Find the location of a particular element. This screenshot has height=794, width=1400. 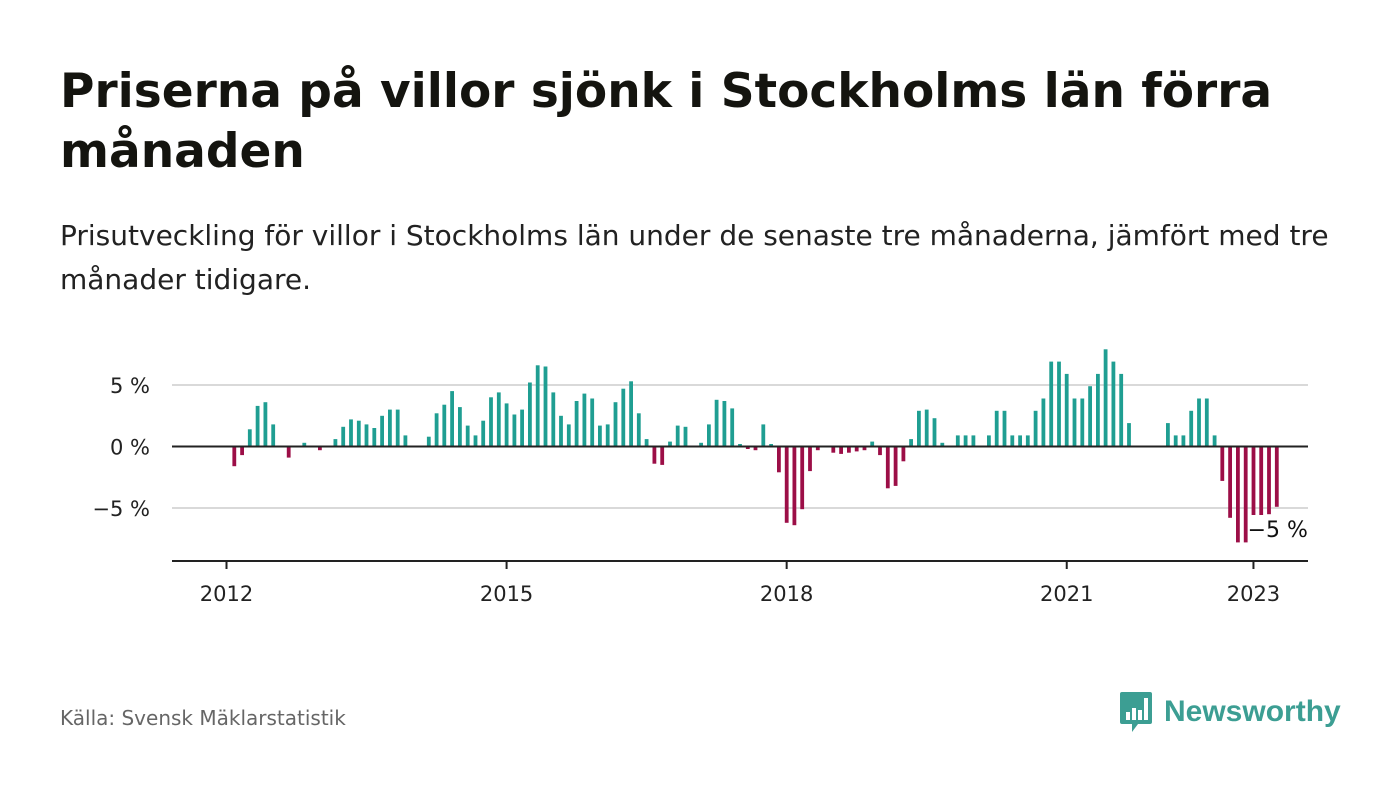

grid-lines is located at coordinates (740, 446).